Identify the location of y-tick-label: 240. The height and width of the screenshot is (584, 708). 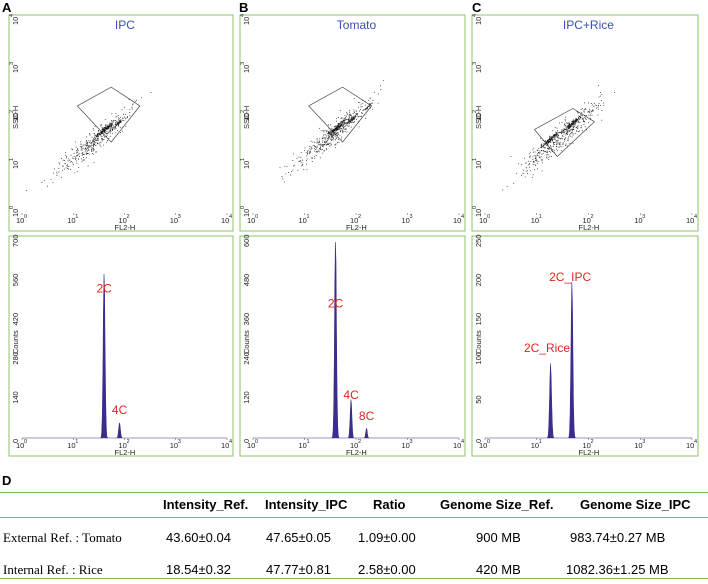
(246, 358).